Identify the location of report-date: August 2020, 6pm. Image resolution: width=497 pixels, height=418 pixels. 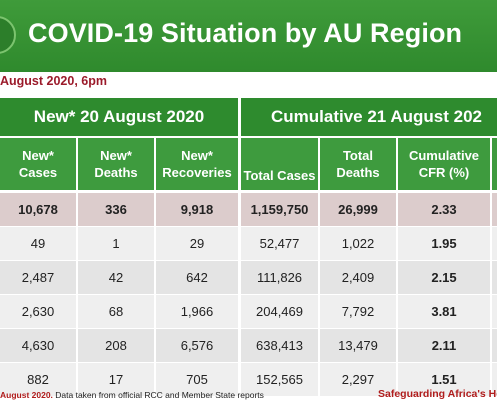
(53, 81).